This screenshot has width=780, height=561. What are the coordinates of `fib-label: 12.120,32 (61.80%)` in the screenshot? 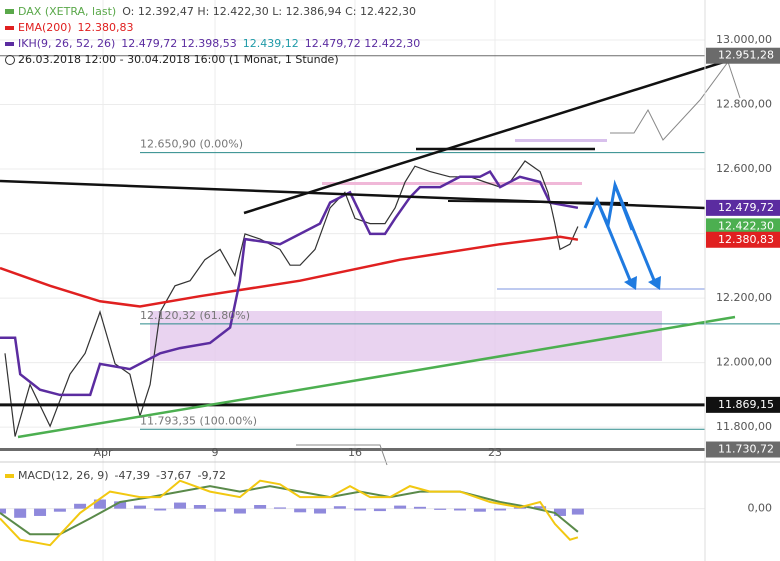 It's located at (195, 315).